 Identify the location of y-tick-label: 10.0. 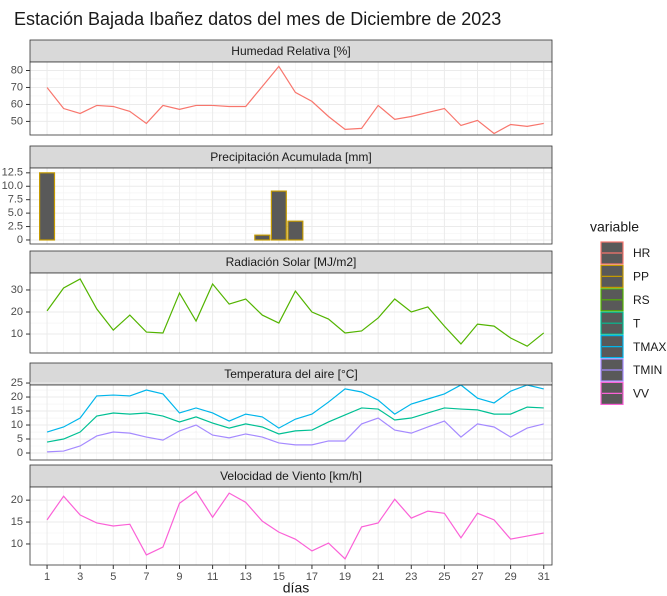
(12, 186).